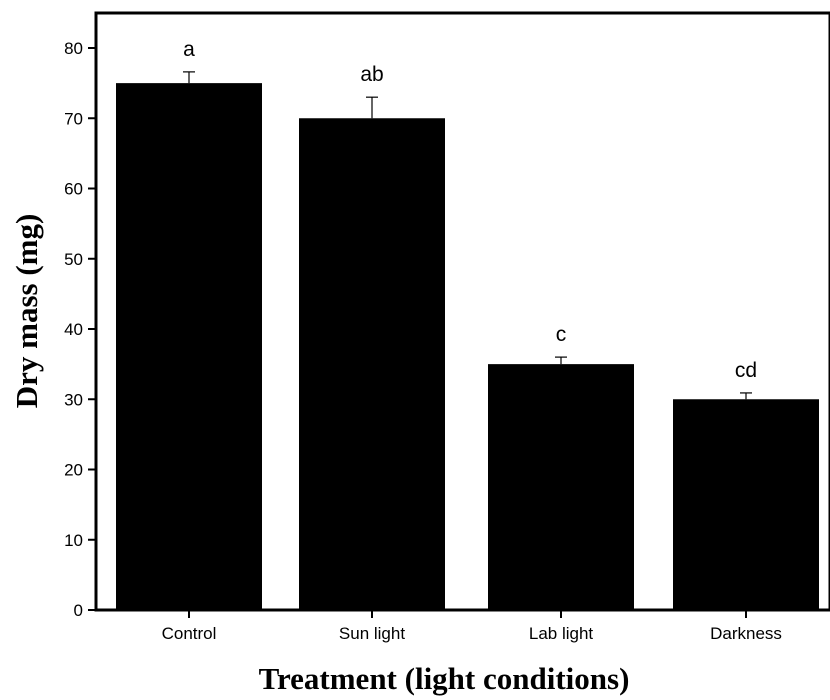 This screenshot has height=700, width=830. I want to click on y-axis-title: Dry mass (mg), so click(26, 311).